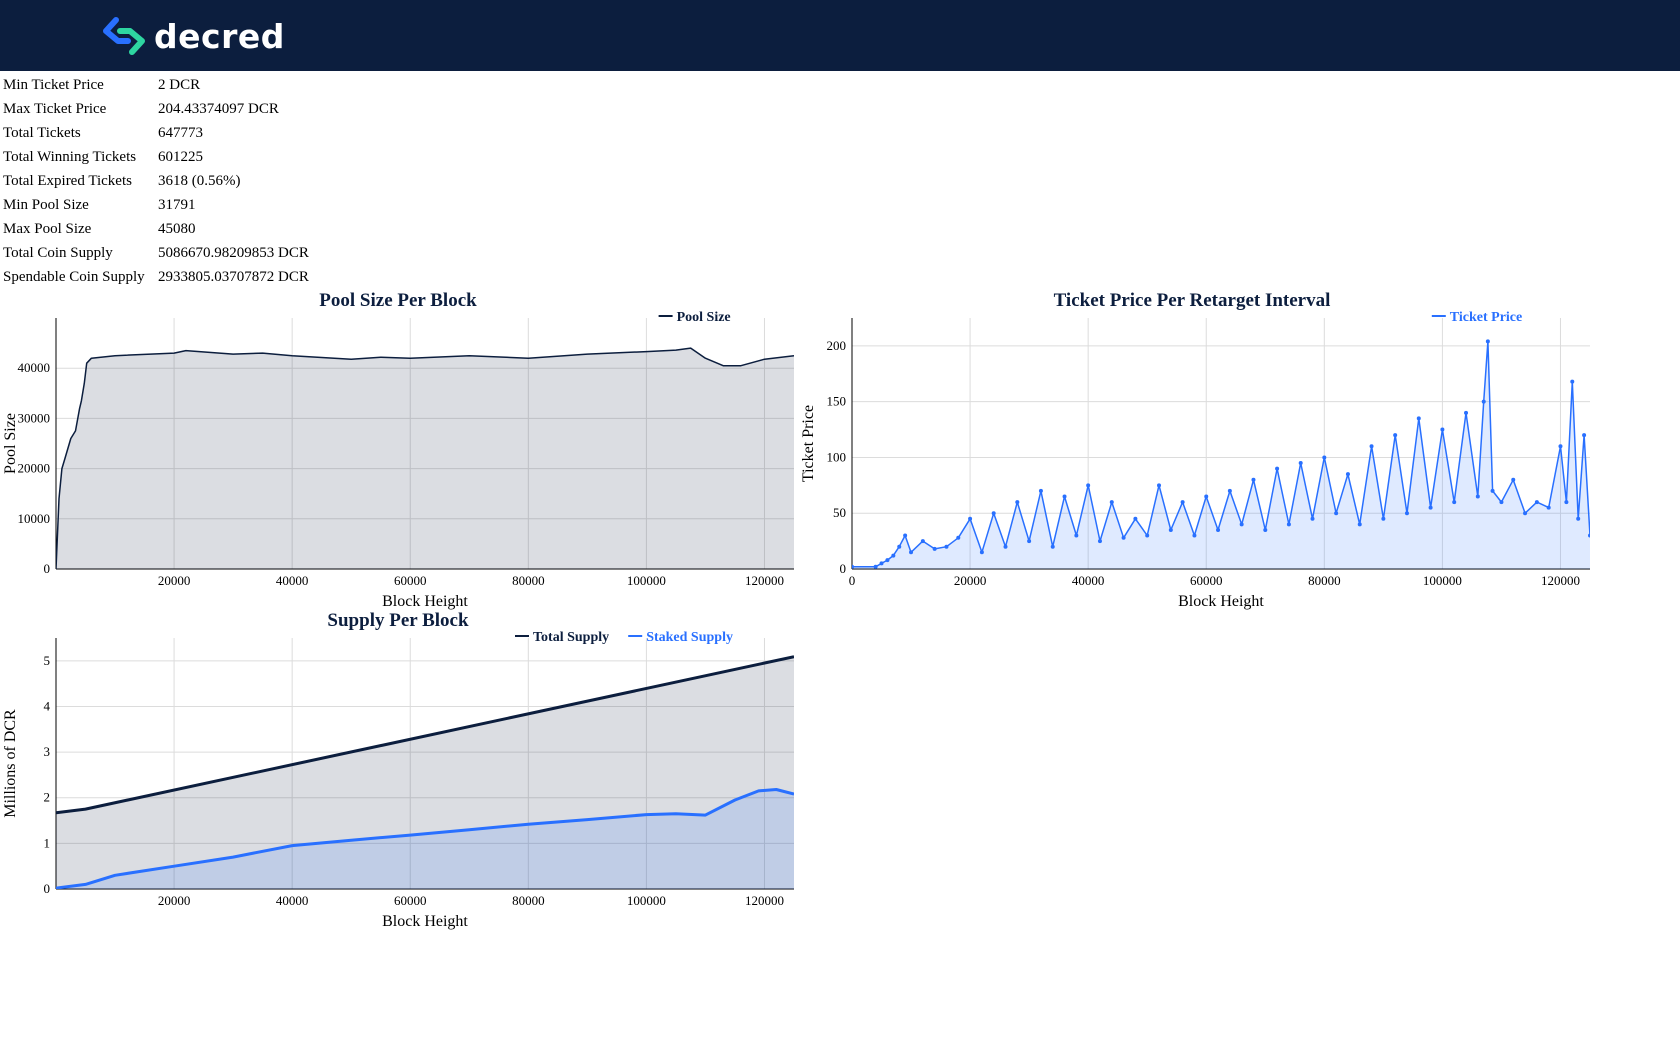 This screenshot has width=1680, height=1050. I want to click on stat-label: Min Pool Size, so click(46, 205).